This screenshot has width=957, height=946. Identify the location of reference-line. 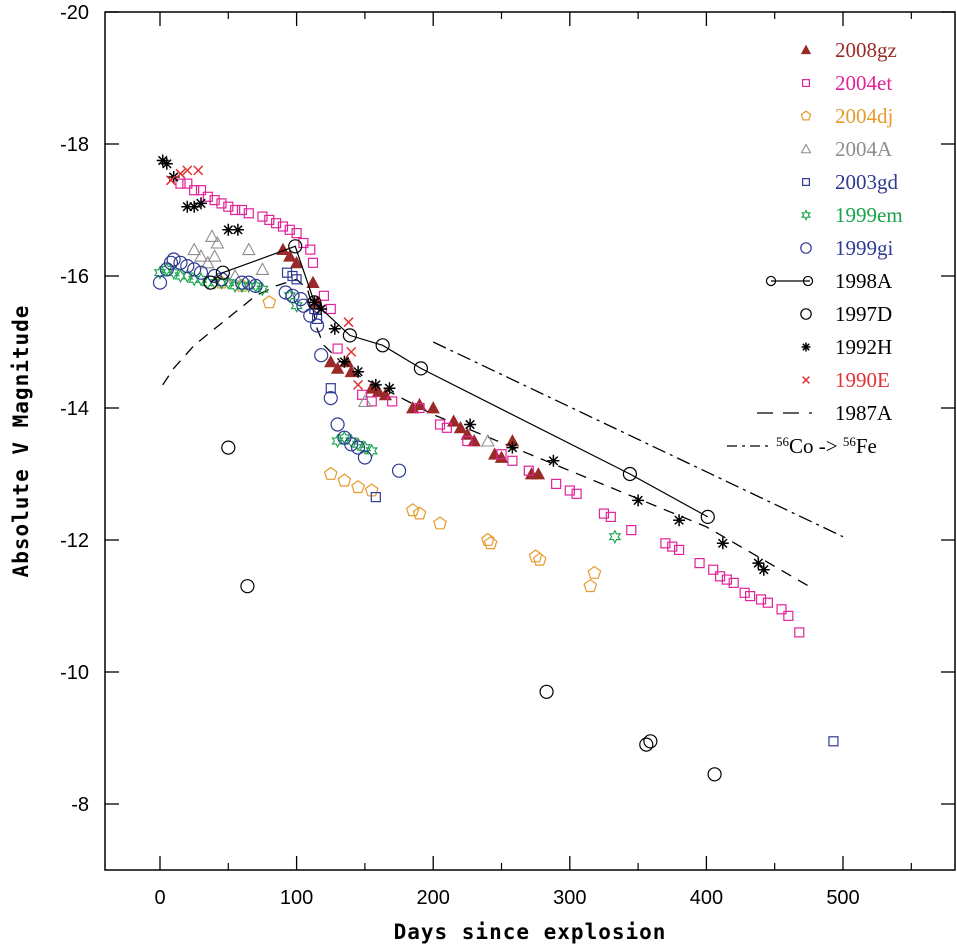
(638, 439).